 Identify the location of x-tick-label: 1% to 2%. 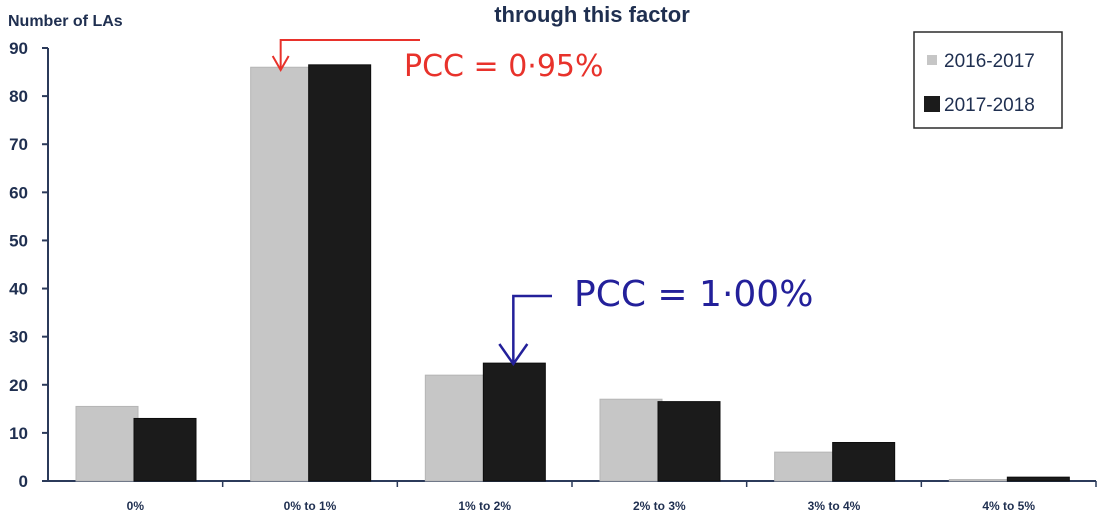
(484, 506).